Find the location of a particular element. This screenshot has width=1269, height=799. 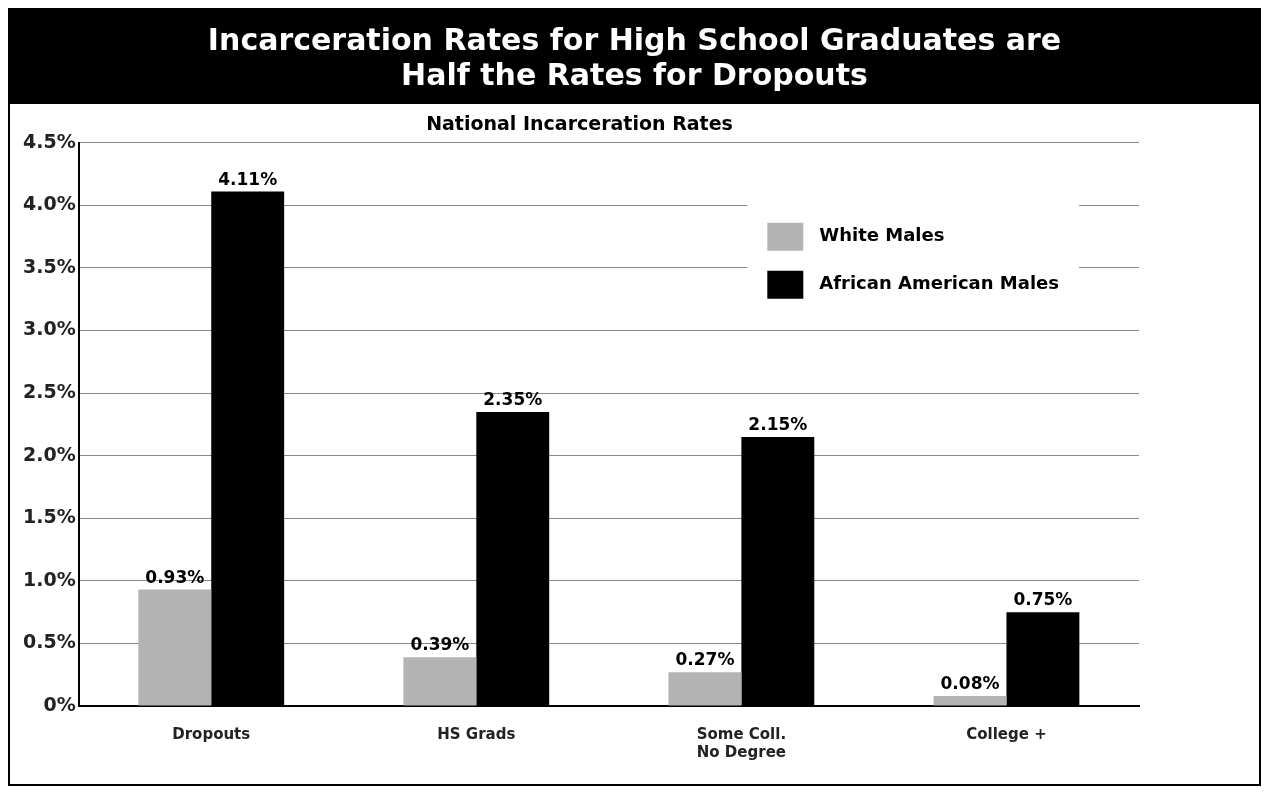

data-label: 2.15% is located at coordinates (778, 423).